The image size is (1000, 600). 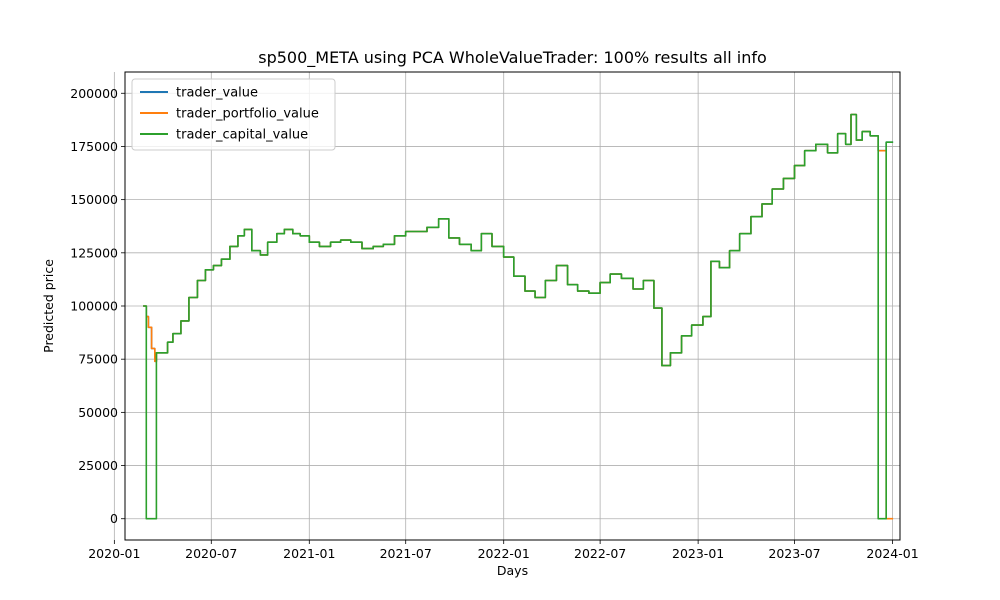 I want to click on x-tick-label: 2023-01, so click(x=698, y=553).